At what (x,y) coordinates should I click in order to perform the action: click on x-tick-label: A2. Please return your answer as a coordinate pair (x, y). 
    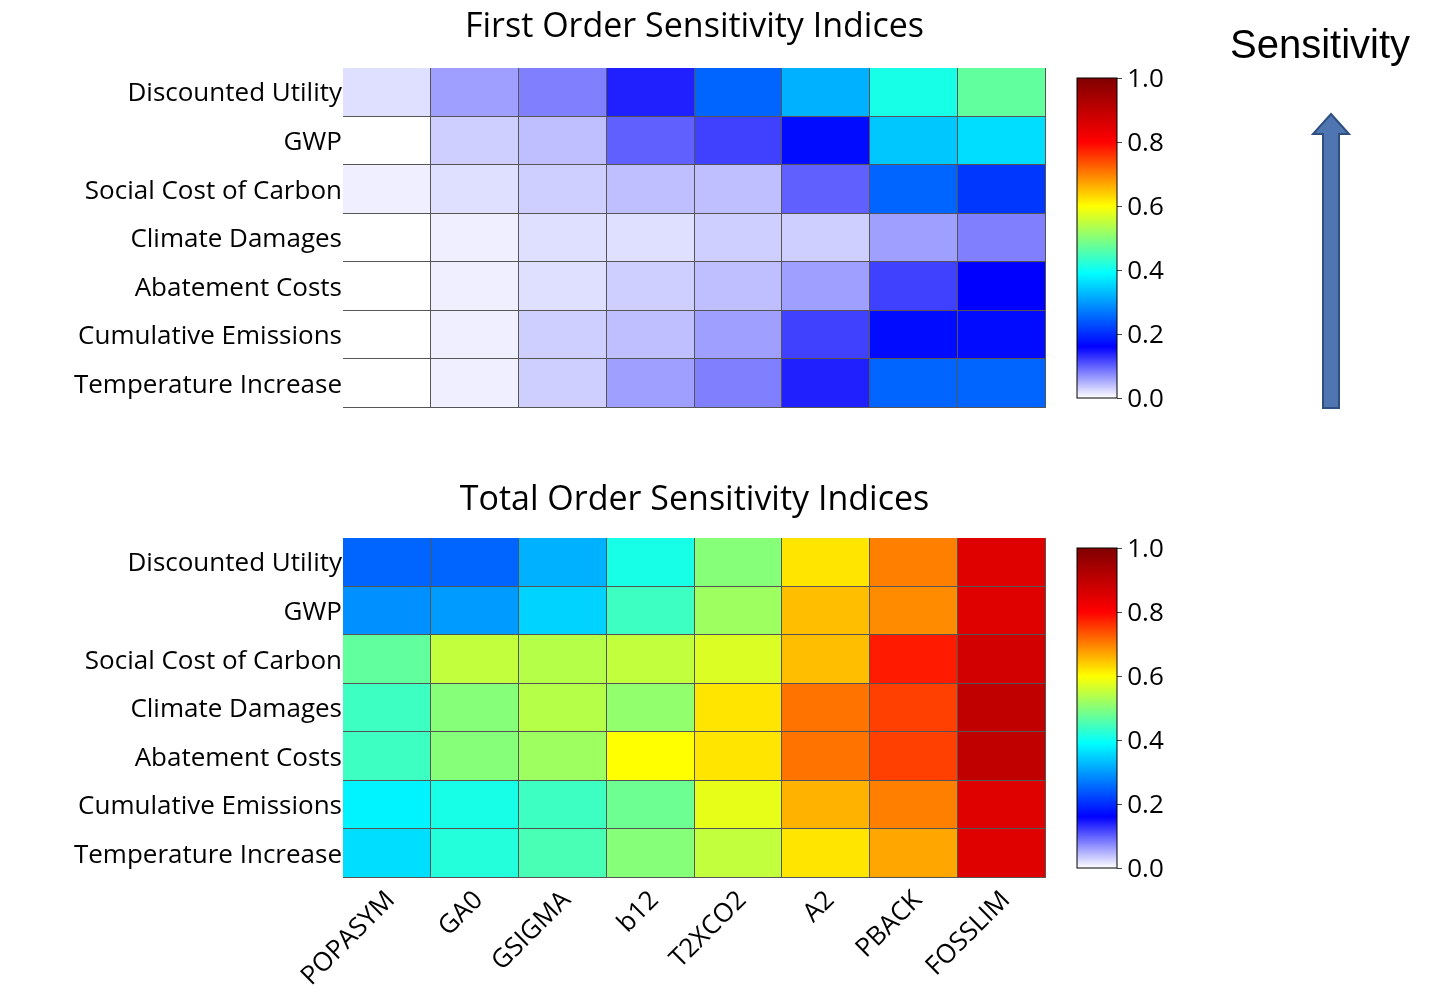
    Looking at the image, I should click on (817, 905).